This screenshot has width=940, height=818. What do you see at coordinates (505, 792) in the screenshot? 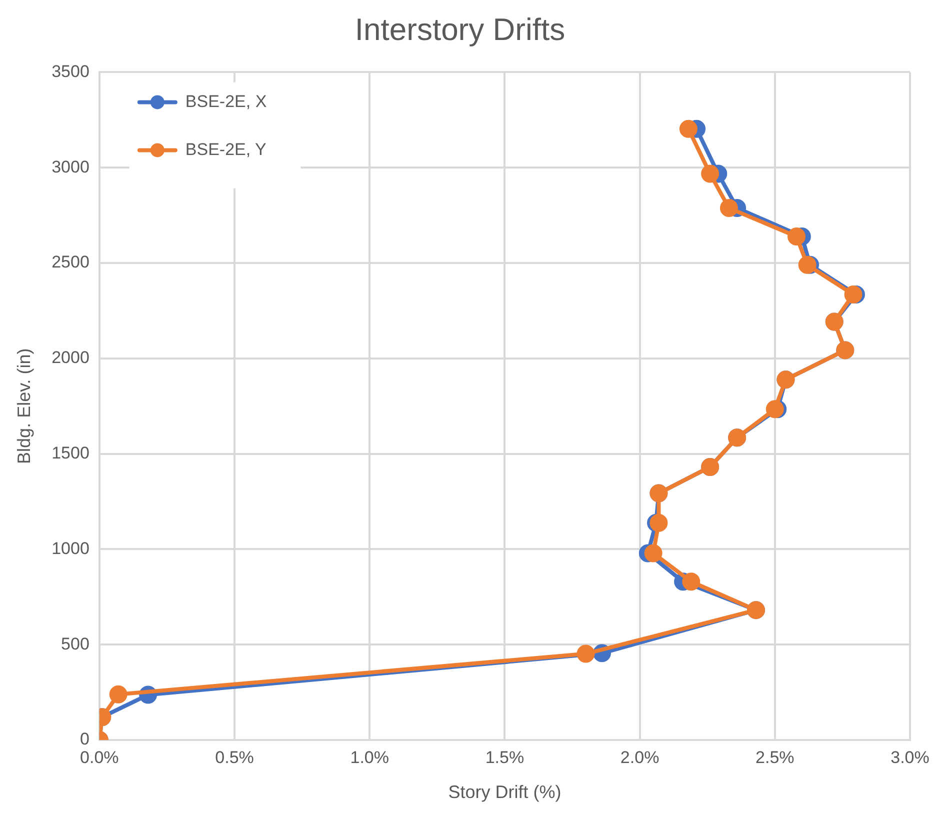
I see `x-axis-title: Story Drift (%)` at bounding box center [505, 792].